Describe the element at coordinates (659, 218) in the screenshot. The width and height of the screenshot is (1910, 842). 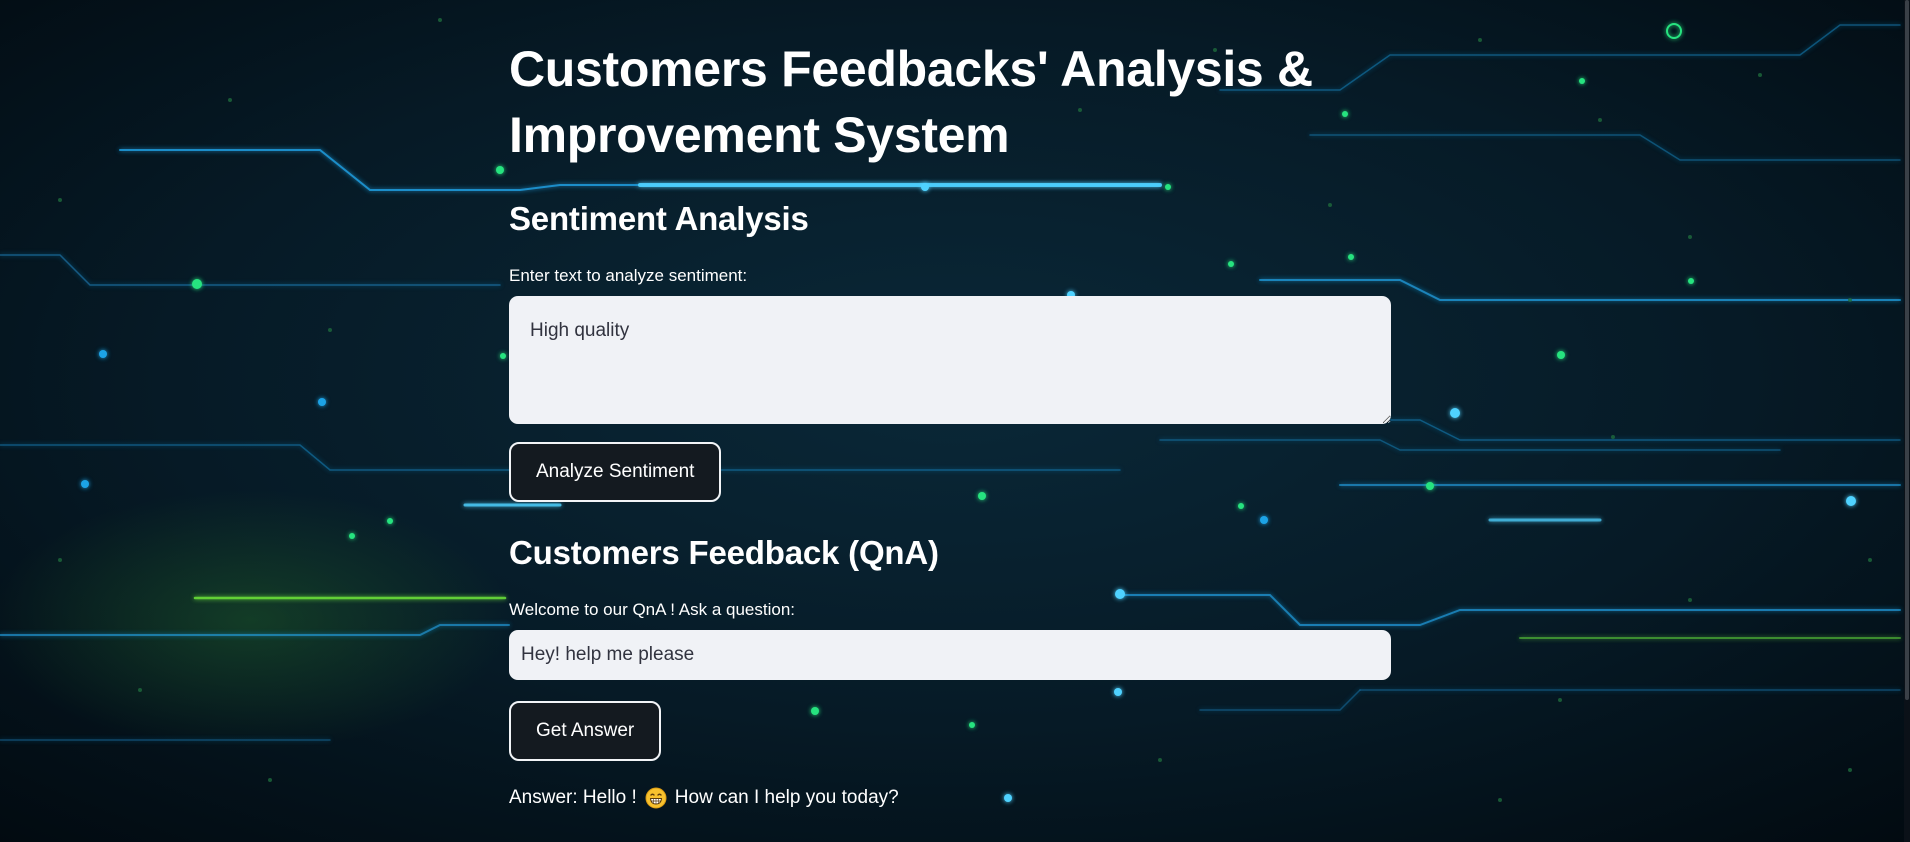
I see `sentiment-heading: Sentiment Analysis` at that location.